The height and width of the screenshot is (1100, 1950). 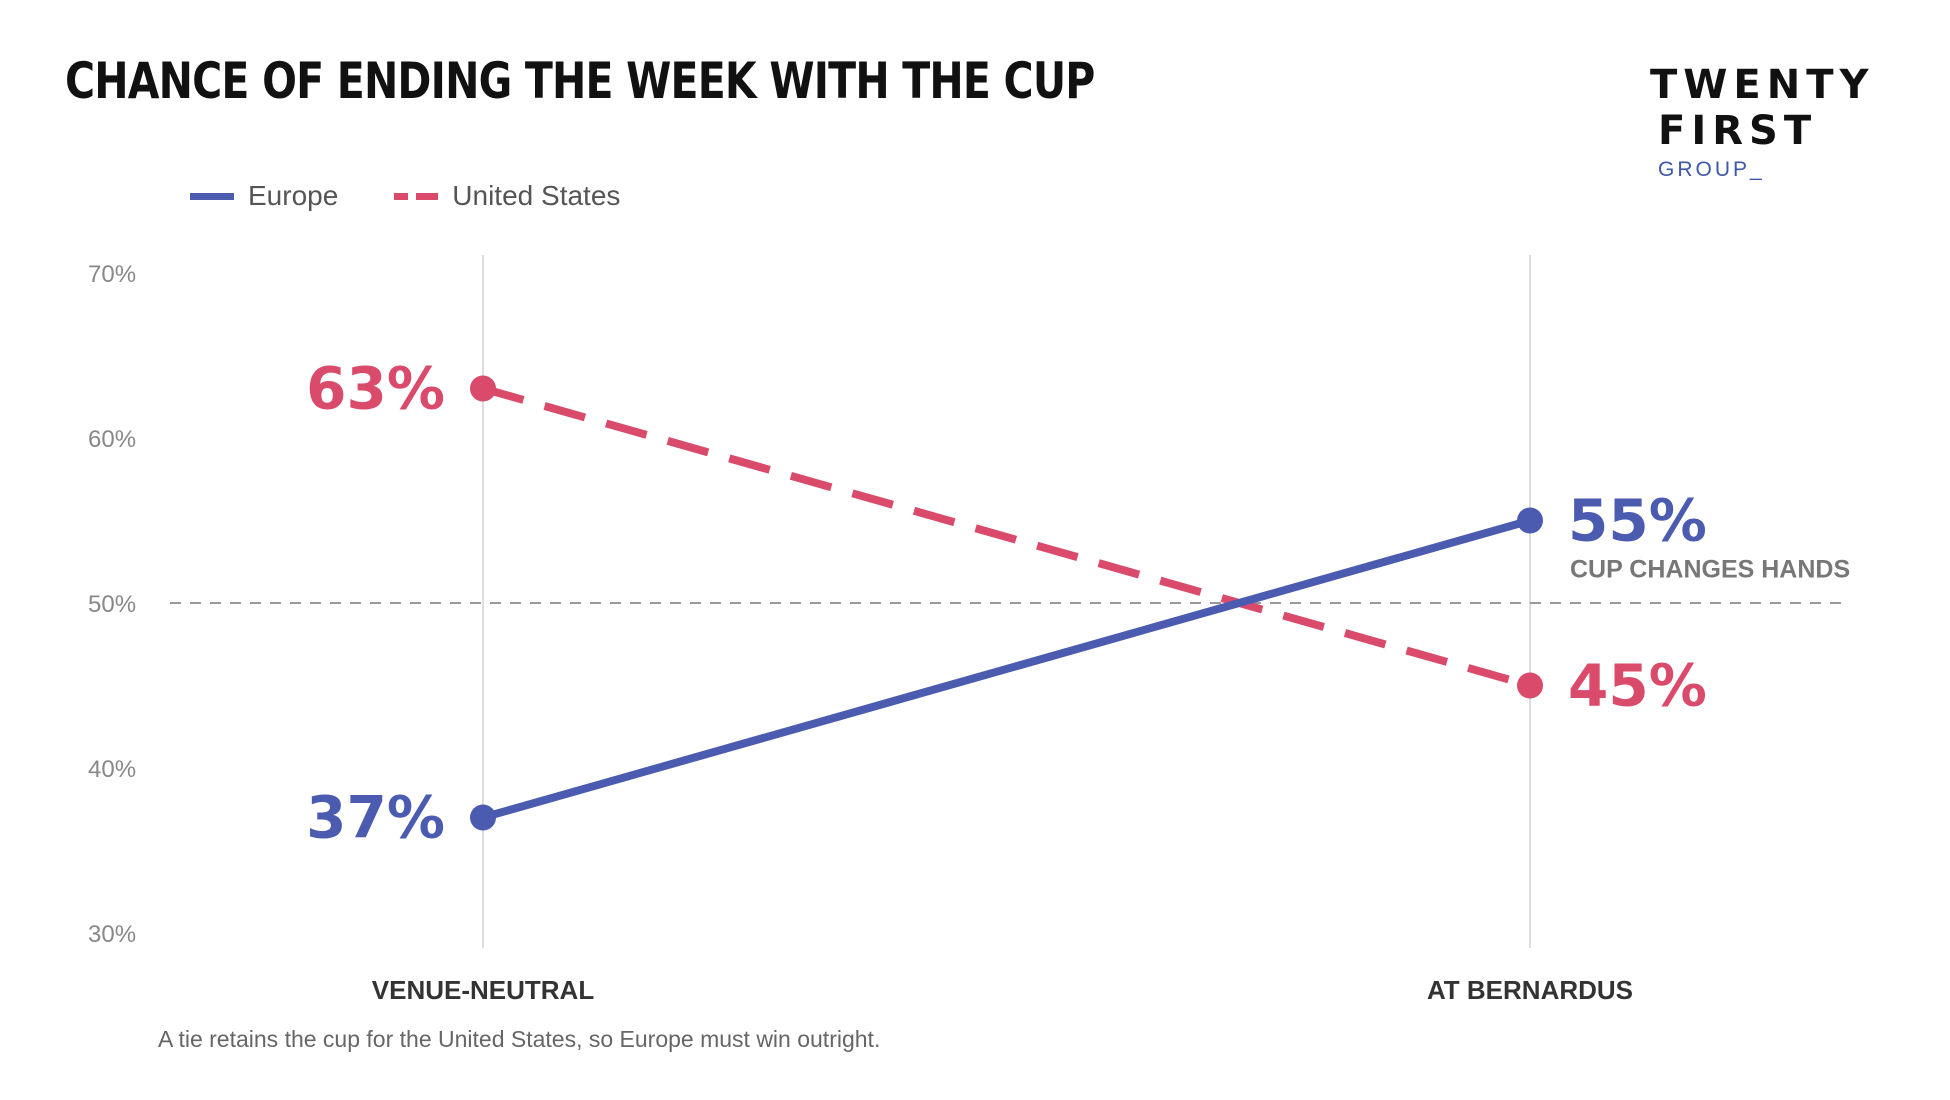 I want to click on legend-label-europe: Europe, so click(x=293, y=195).